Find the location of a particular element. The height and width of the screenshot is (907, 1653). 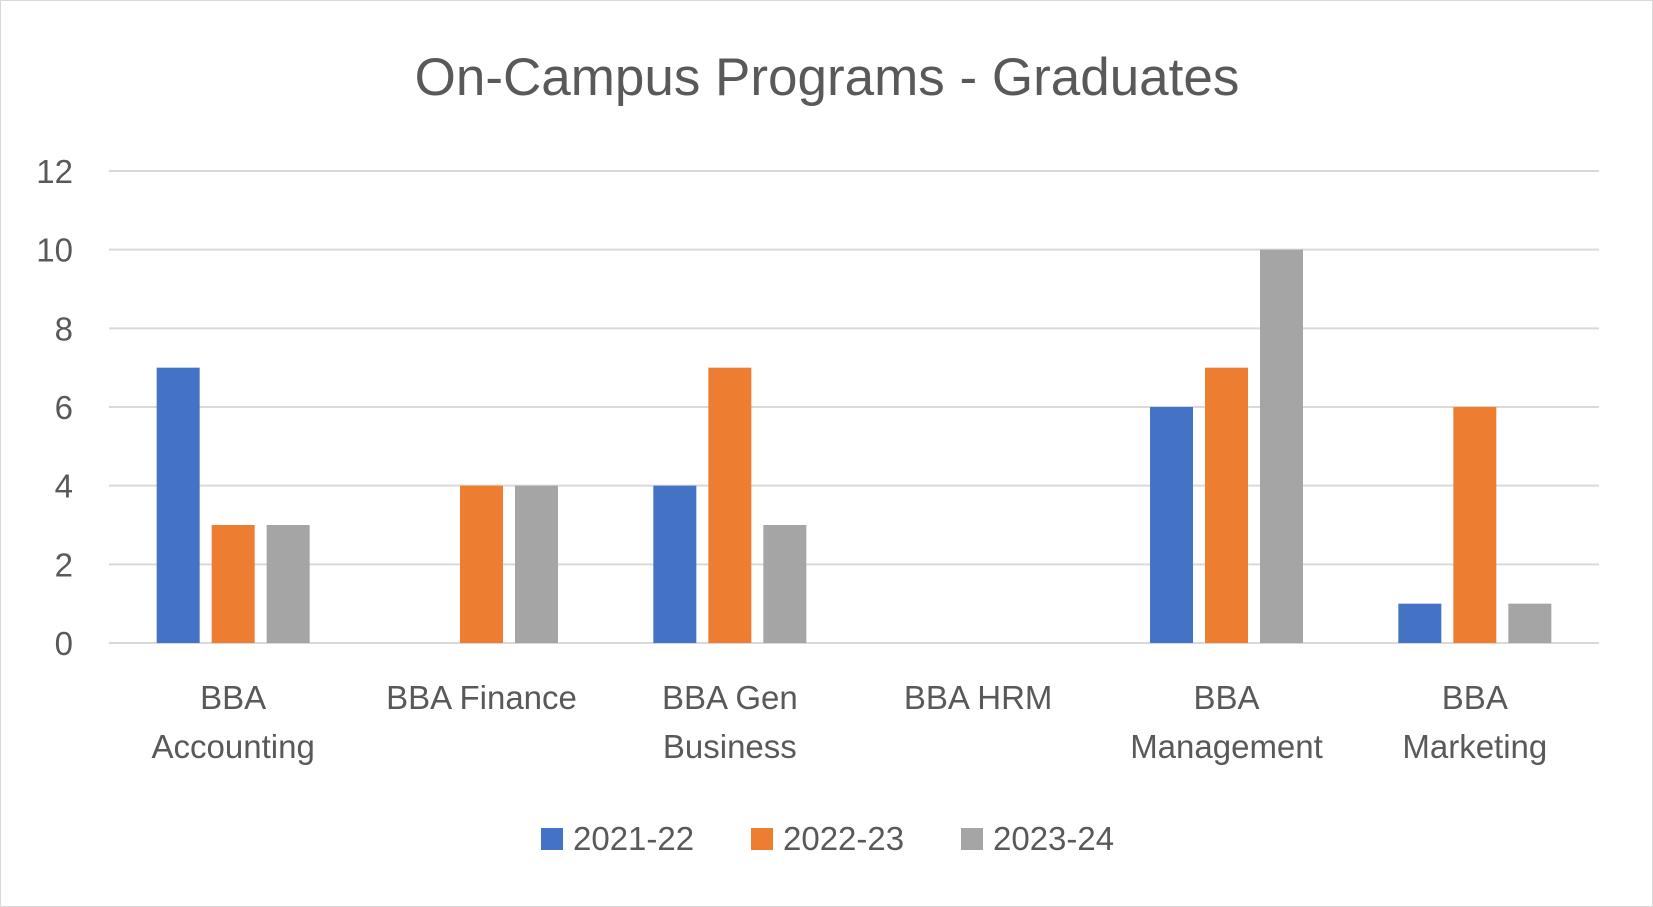

chart-title: On-Campus Programs - Graduates is located at coordinates (827, 77).